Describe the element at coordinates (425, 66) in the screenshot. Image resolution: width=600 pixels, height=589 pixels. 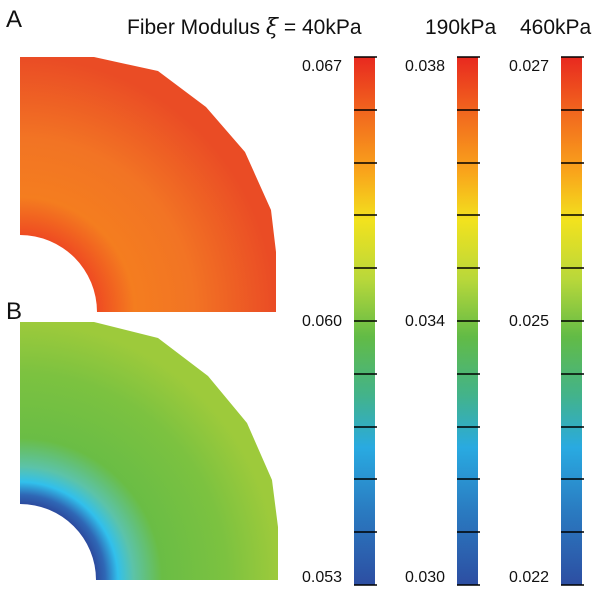
I see `colorbar-2-max-label: 0.038` at that location.